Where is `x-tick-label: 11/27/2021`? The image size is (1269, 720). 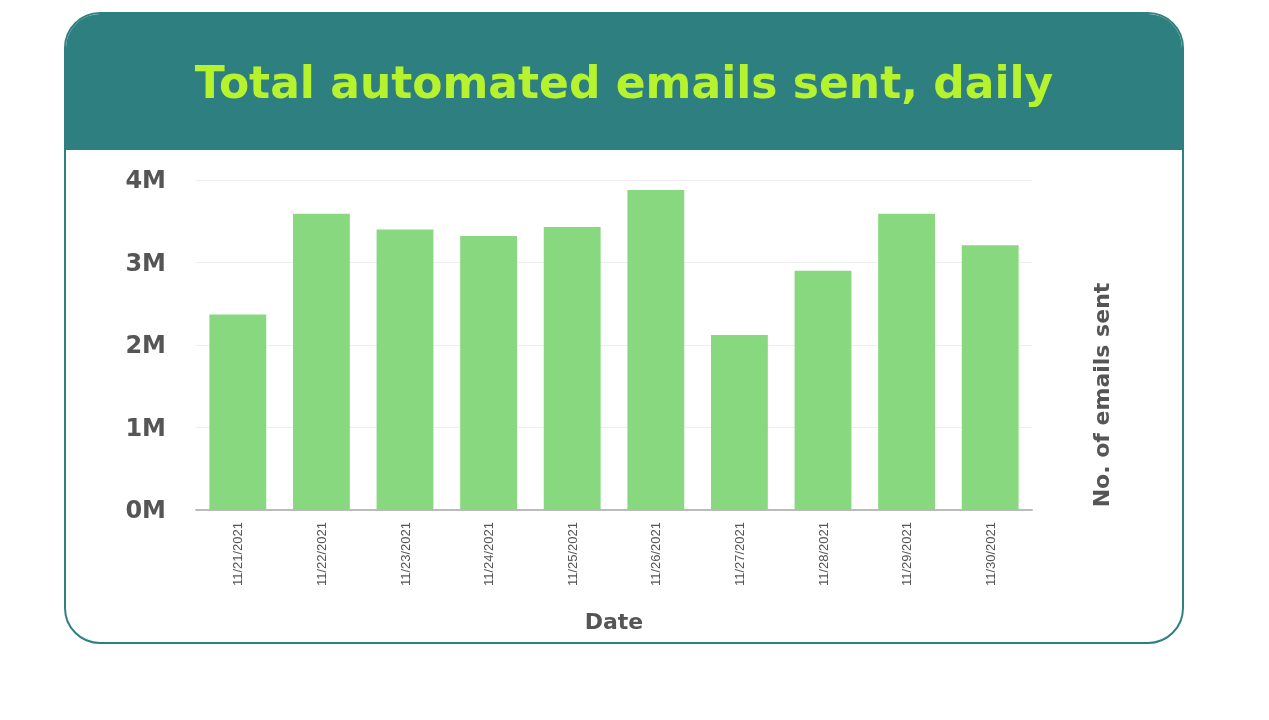 x-tick-label: 11/27/2021 is located at coordinates (739, 554).